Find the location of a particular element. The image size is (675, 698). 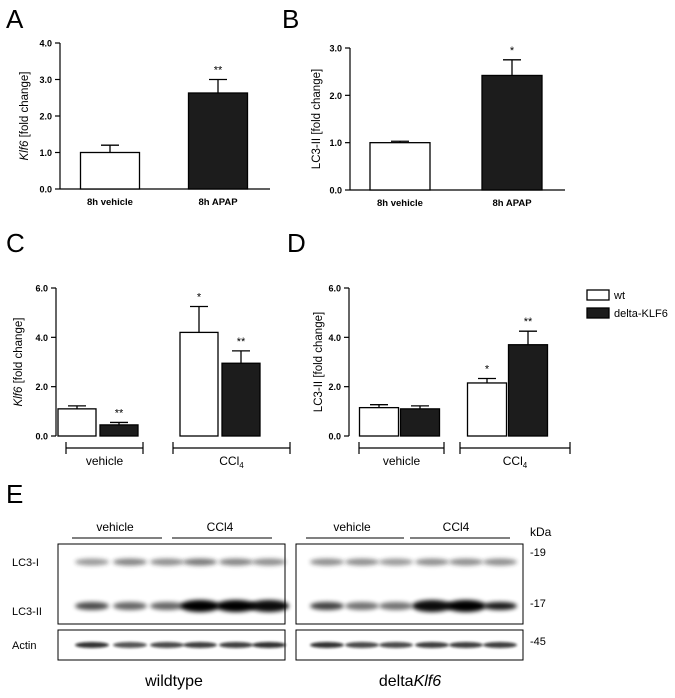

blot-wt-label-vehicle: vehicle is located at coordinates (115, 527).